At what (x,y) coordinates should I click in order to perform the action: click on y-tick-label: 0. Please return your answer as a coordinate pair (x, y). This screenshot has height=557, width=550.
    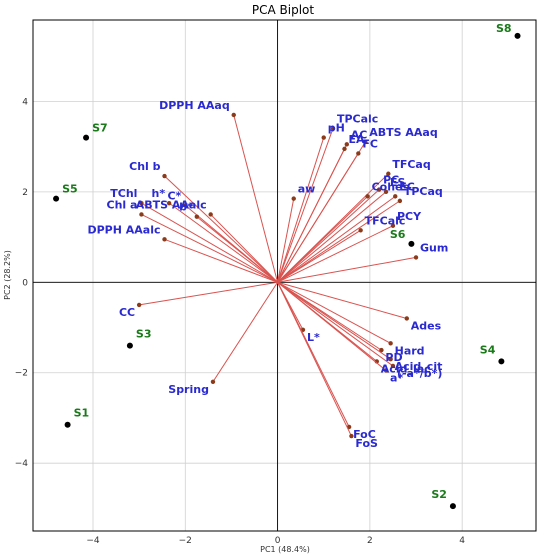
    Looking at the image, I should click on (25, 283).